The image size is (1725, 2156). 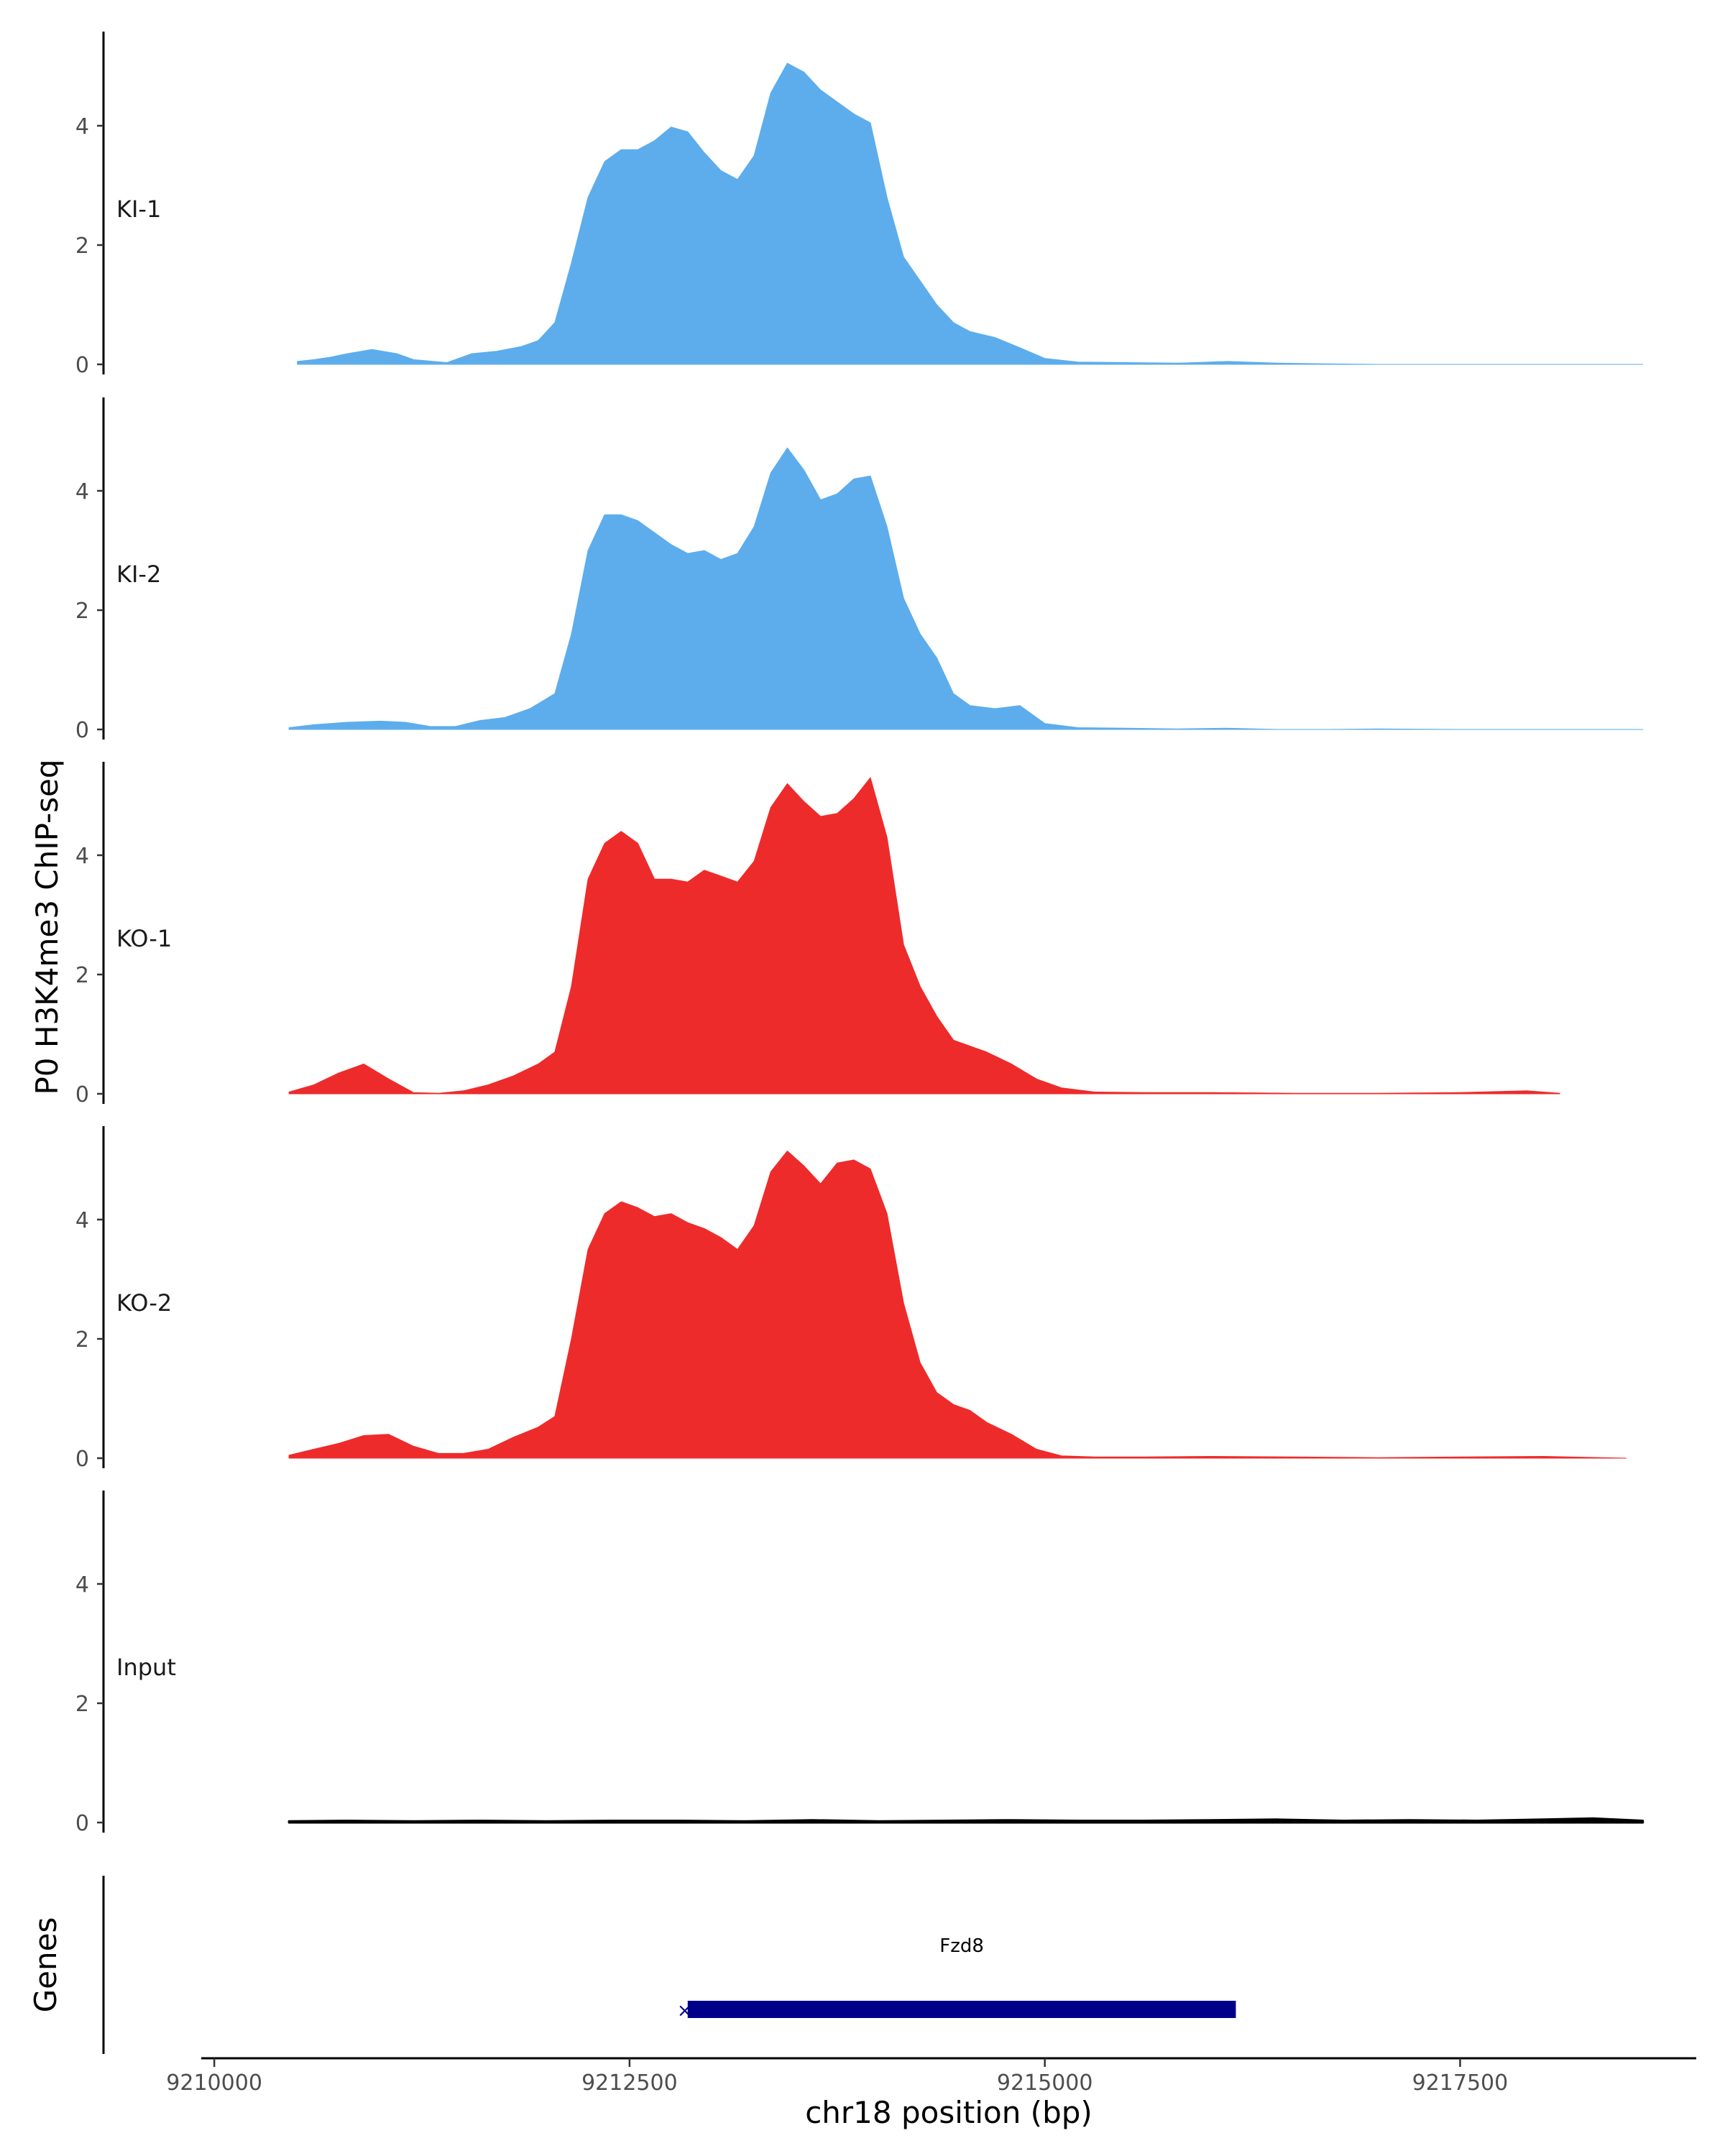 I want to click on track-label: KO-2, so click(x=144, y=1303).